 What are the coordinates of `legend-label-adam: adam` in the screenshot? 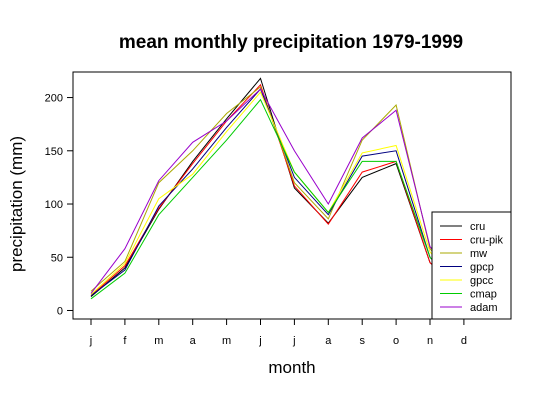 It's located at (484, 308).